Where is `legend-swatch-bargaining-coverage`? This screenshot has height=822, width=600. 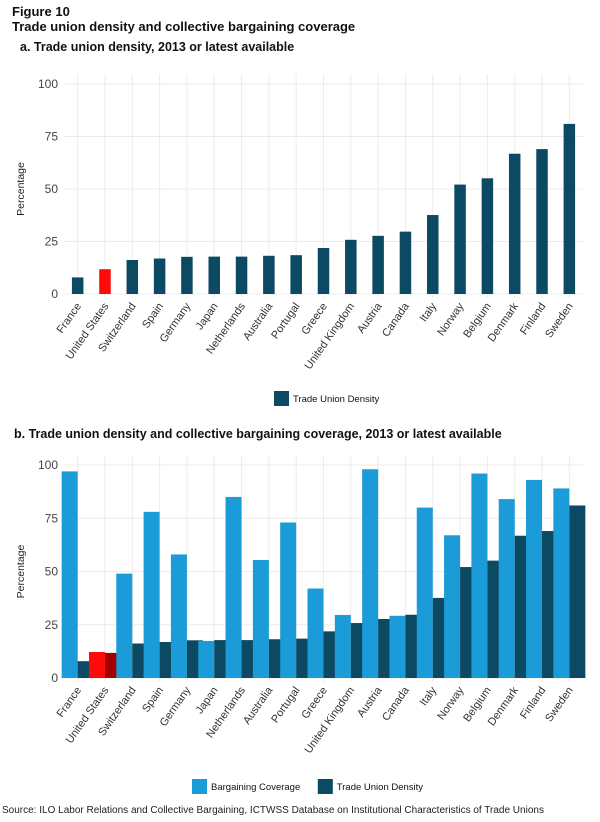 legend-swatch-bargaining-coverage is located at coordinates (199, 786).